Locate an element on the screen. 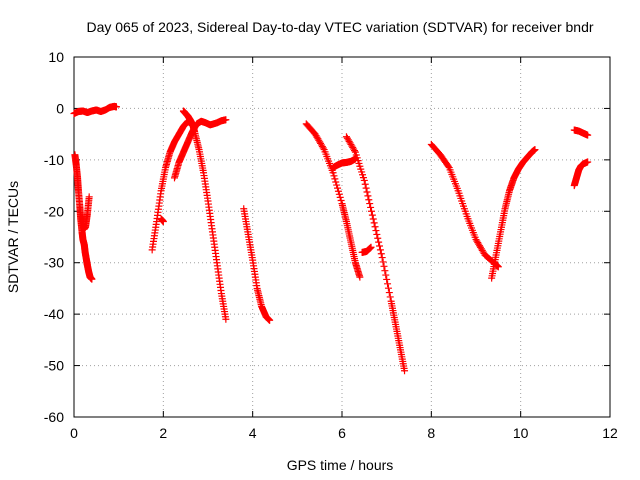 This screenshot has width=640, height=480. y-tick-label: -30 is located at coordinates (54, 263).